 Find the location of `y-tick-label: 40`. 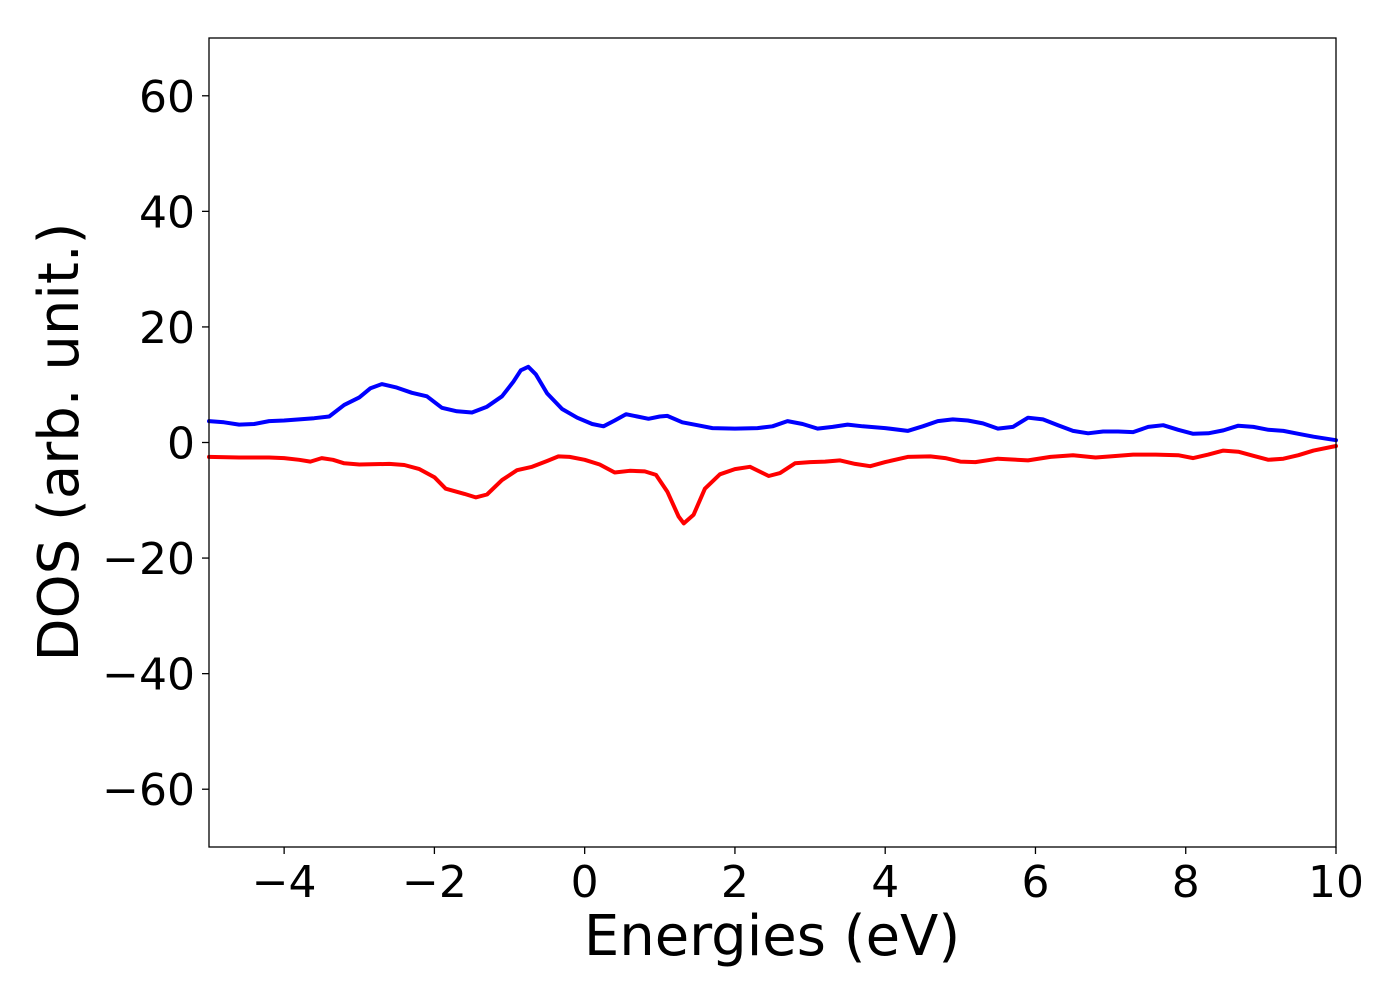

y-tick-label: 40 is located at coordinates (167, 212).